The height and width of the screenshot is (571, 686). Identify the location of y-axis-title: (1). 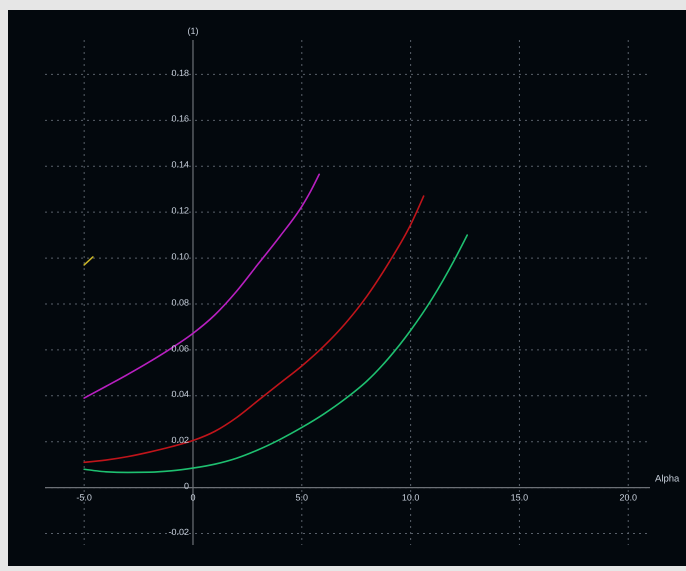
(192, 31).